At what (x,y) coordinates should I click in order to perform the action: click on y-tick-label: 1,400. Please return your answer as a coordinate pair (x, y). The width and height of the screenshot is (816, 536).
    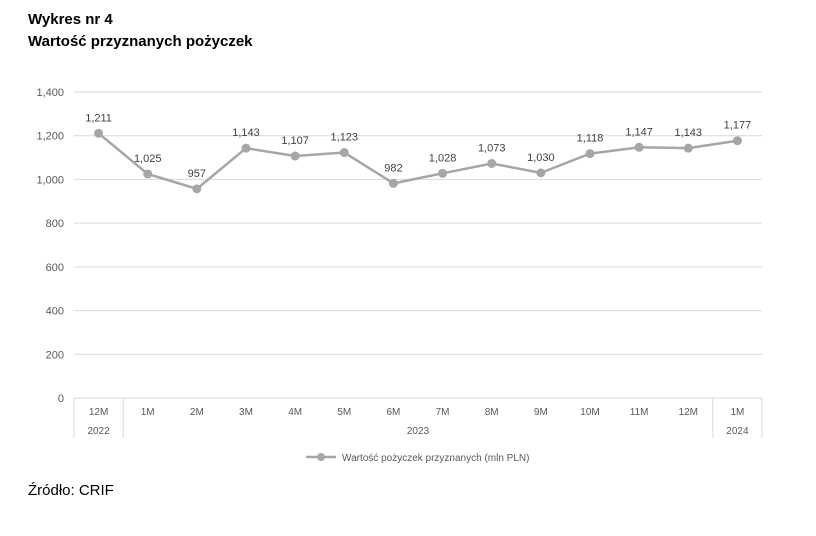
    Looking at the image, I should click on (50, 93).